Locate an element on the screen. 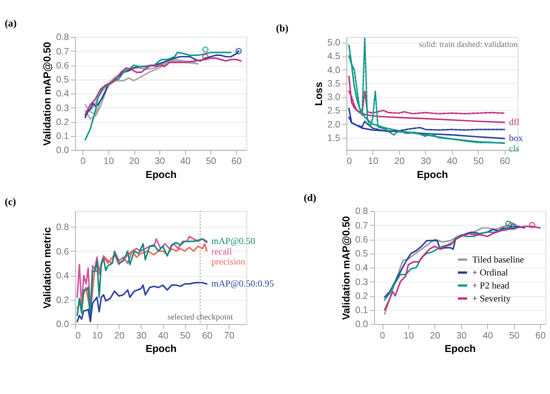  series-label: recall is located at coordinates (221, 252).